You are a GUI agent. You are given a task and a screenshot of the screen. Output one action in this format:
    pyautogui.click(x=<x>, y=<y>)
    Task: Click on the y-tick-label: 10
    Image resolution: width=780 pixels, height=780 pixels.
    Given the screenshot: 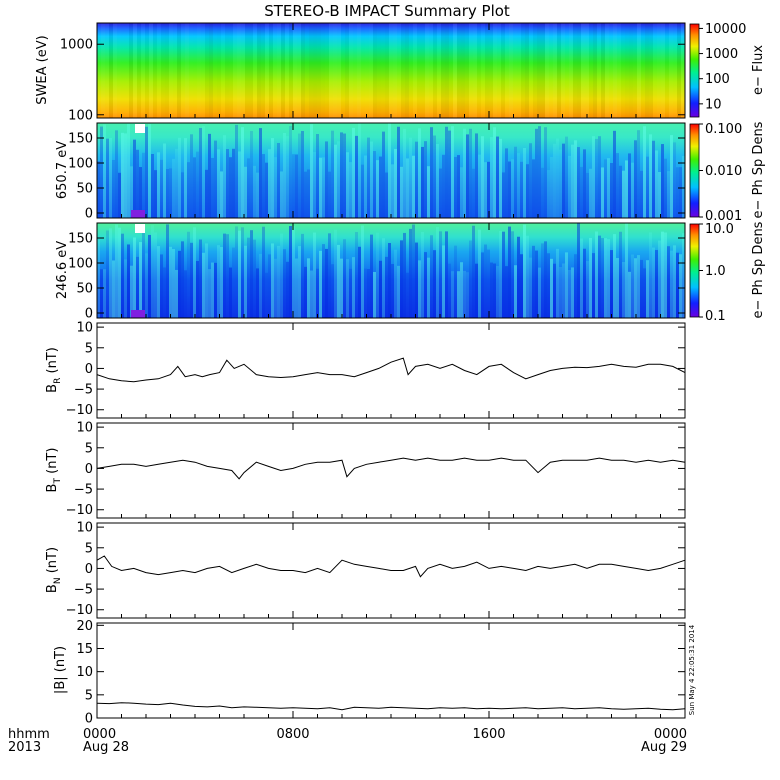 What is the action you would take?
    pyautogui.click(x=84, y=528)
    